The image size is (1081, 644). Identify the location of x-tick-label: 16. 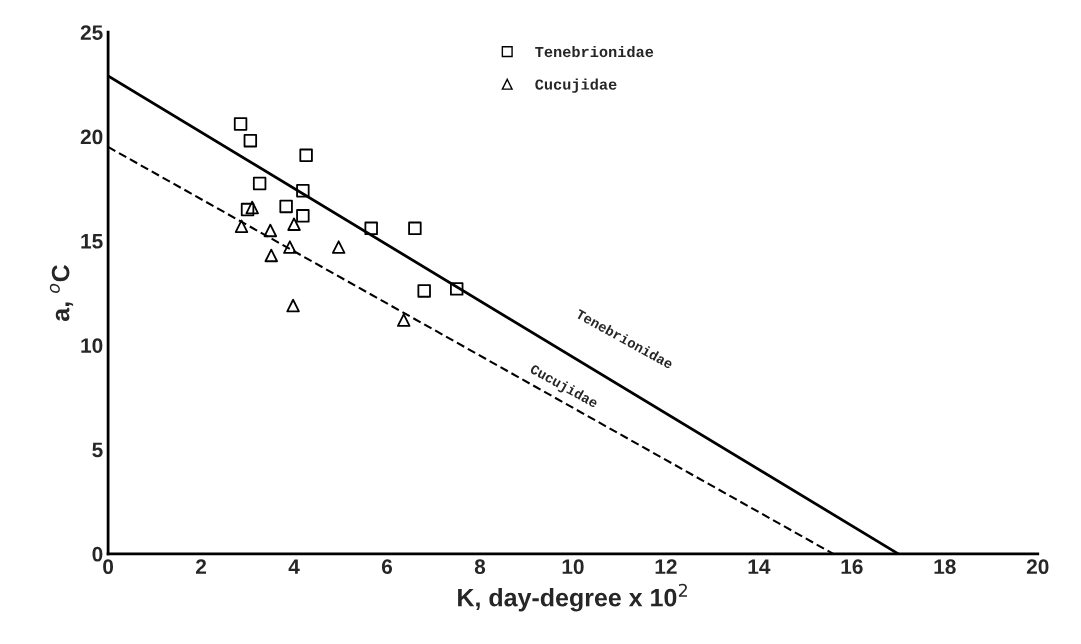
(852, 566).